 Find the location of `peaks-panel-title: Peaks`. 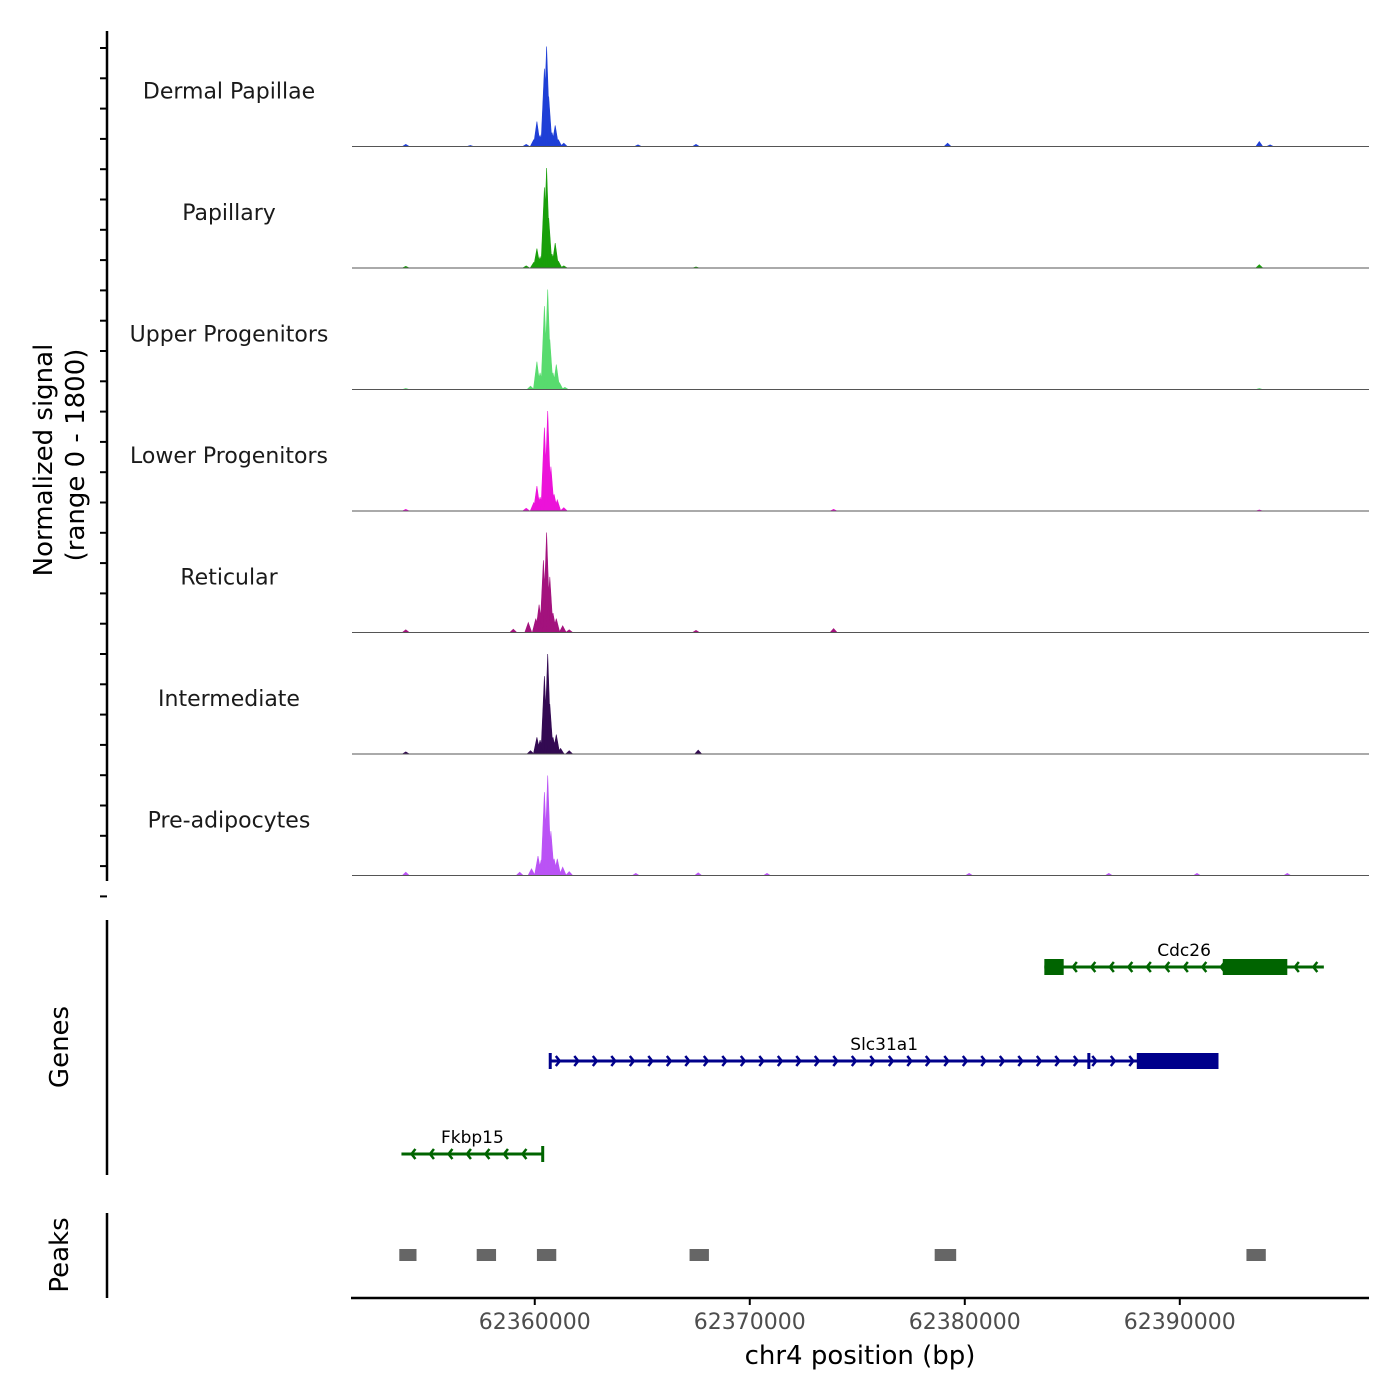

peaks-panel-title: Peaks is located at coordinates (60, 1254).